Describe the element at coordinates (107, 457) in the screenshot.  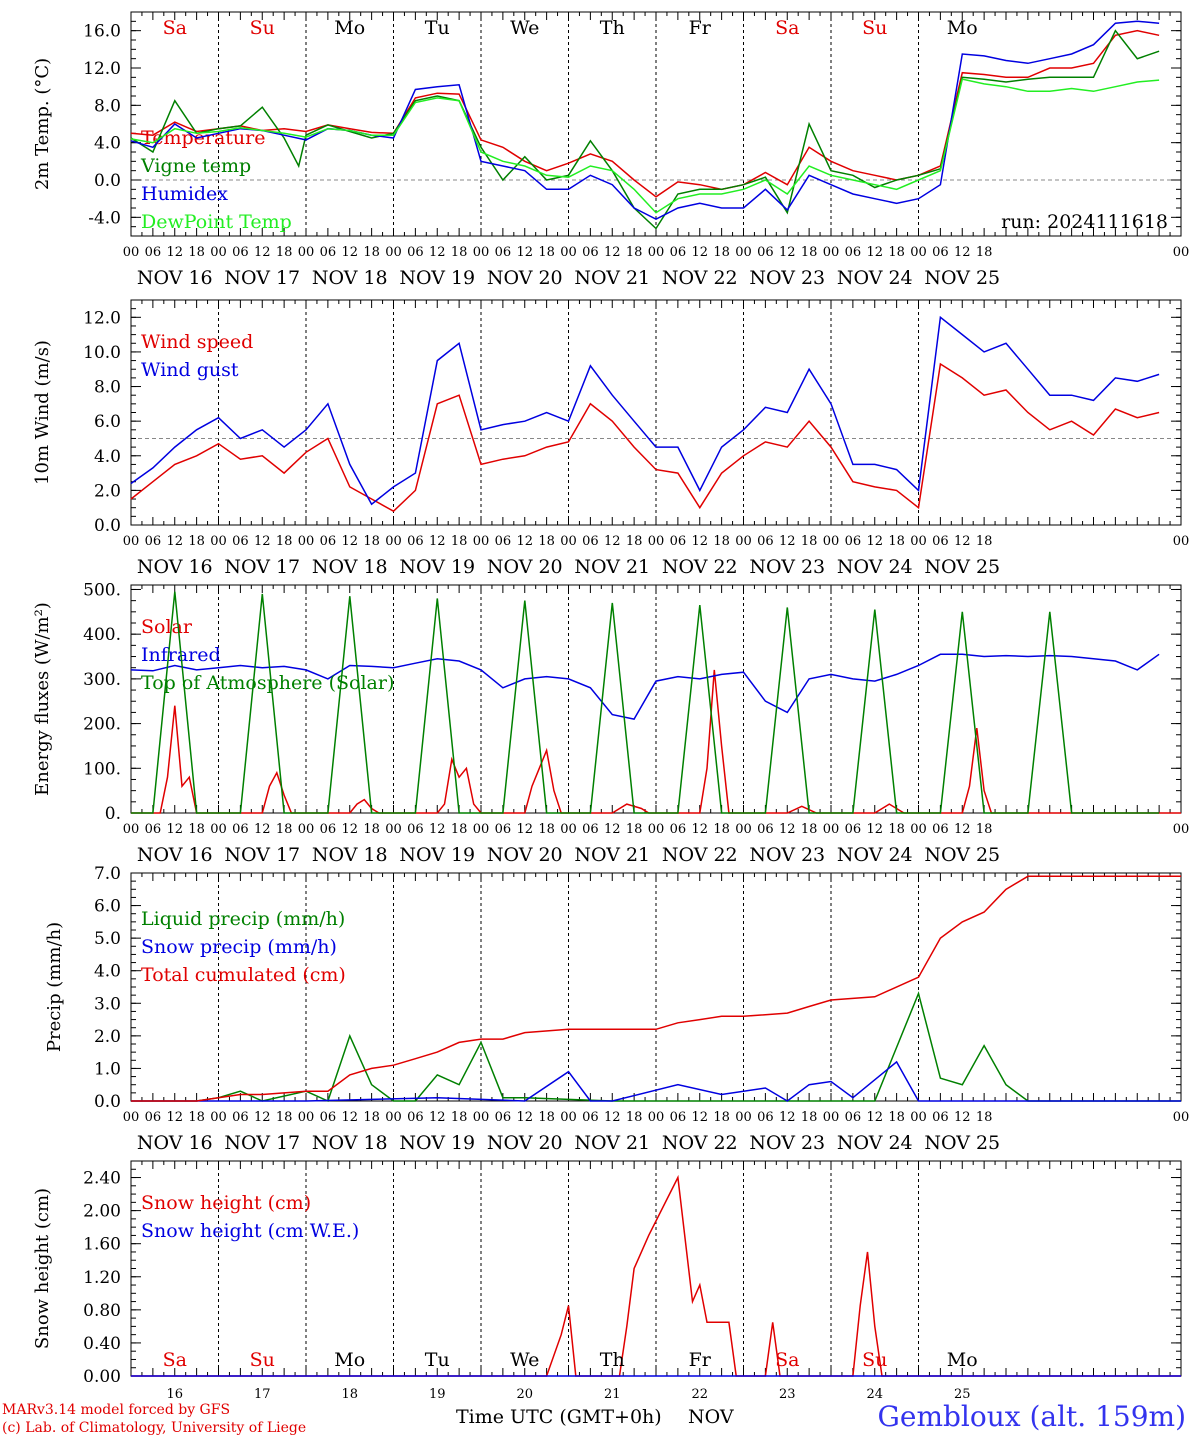
I see `wind-y-tick-label: 4.0` at that location.